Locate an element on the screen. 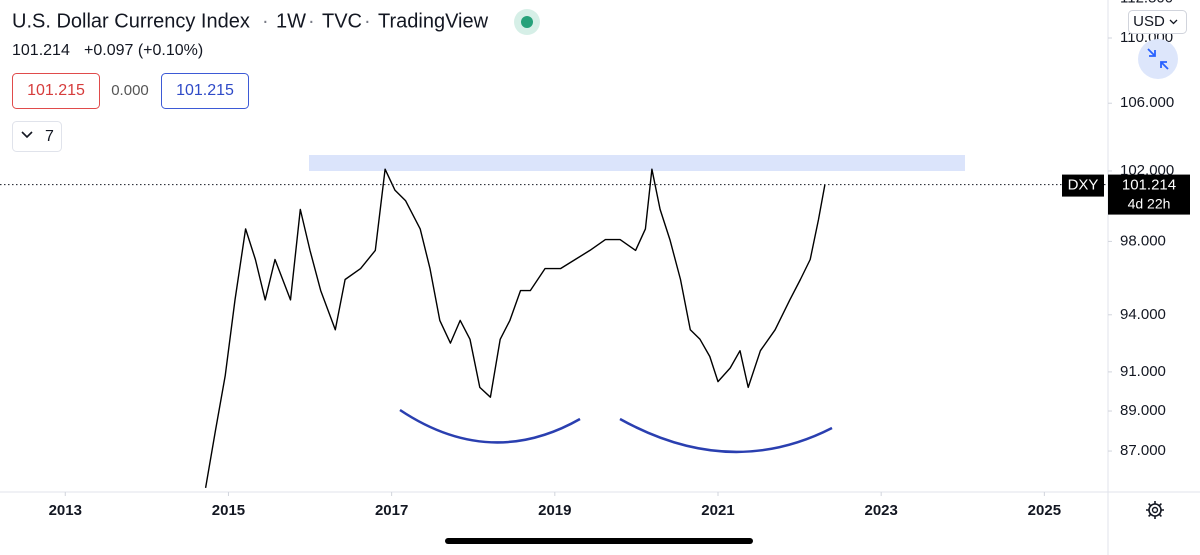  x-tick-label: 2023 is located at coordinates (880, 510).